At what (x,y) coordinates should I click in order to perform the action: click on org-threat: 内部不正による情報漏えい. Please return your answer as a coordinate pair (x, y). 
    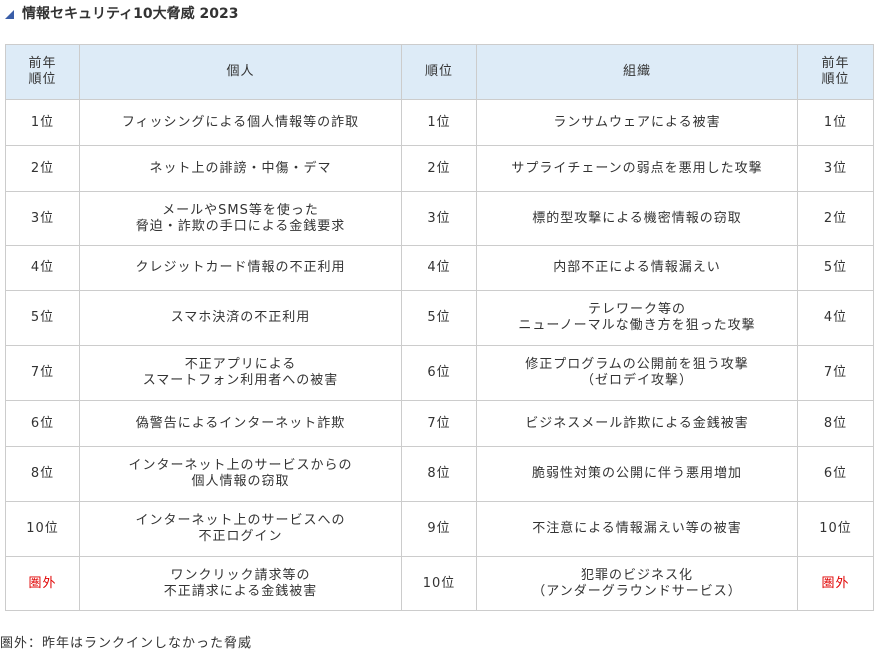
    Looking at the image, I should click on (637, 268).